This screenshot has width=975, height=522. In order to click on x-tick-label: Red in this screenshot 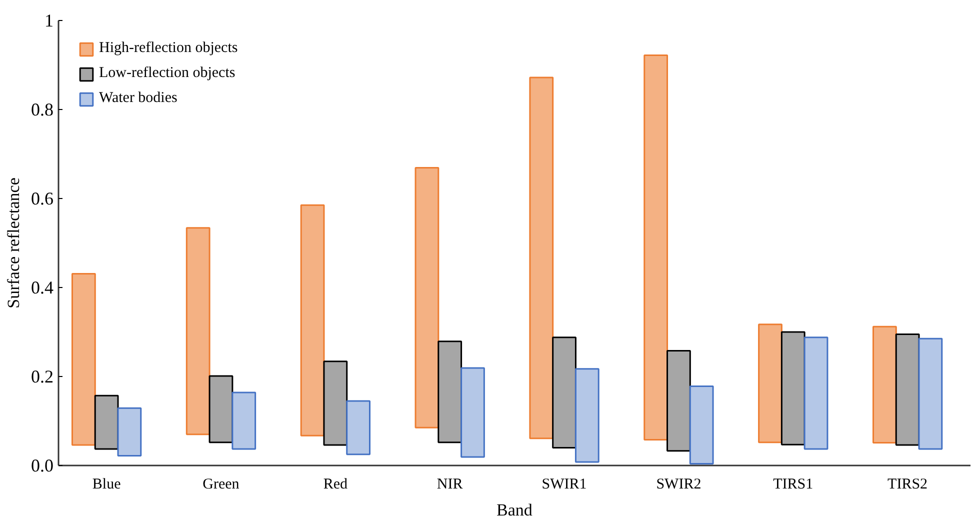, I will do `click(335, 484)`.